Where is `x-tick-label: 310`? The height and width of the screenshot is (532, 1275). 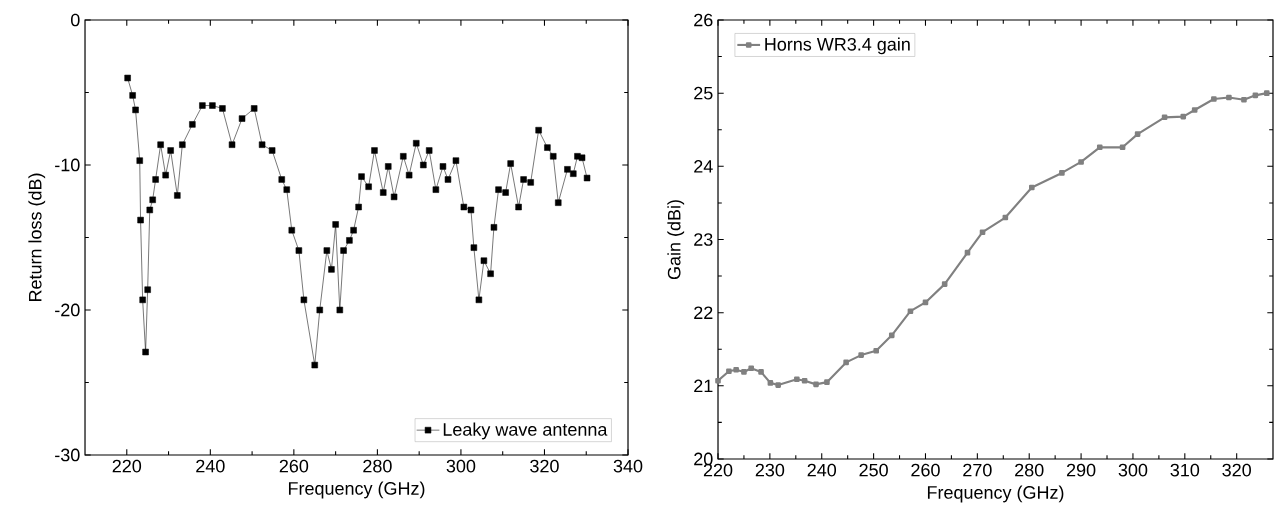 x-tick-label: 310 is located at coordinates (1185, 470).